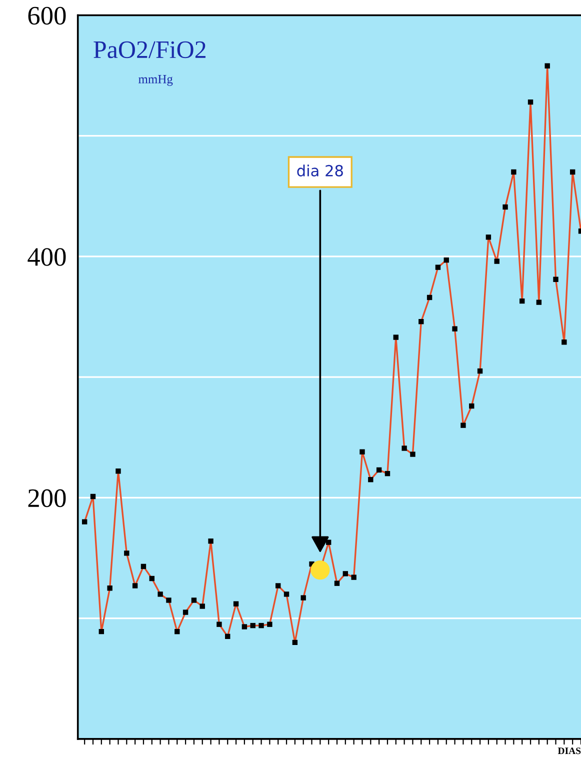 This screenshot has width=581, height=761. What do you see at coordinates (320, 170) in the screenshot?
I see `annotation: dia 28` at bounding box center [320, 170].